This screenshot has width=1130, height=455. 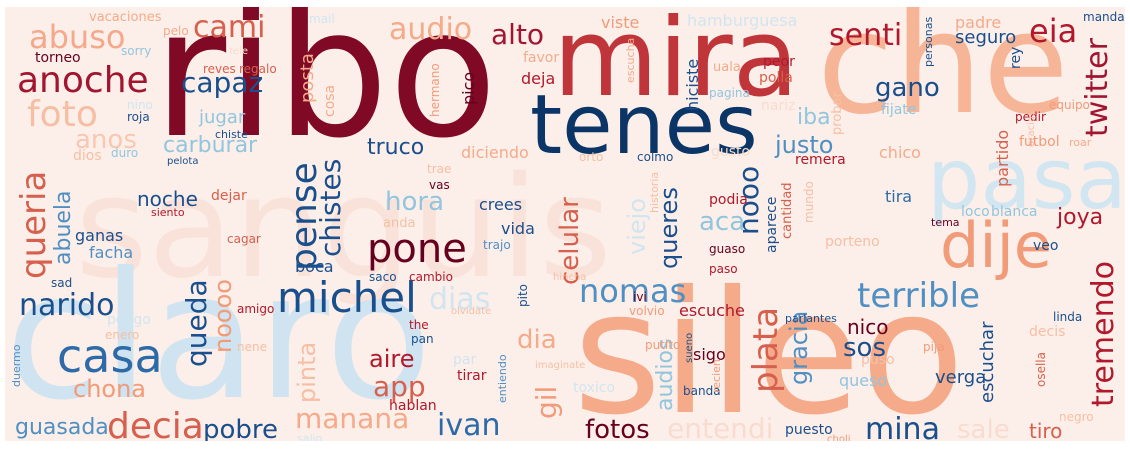 I want to click on word-nene: nene, so click(x=252, y=347).